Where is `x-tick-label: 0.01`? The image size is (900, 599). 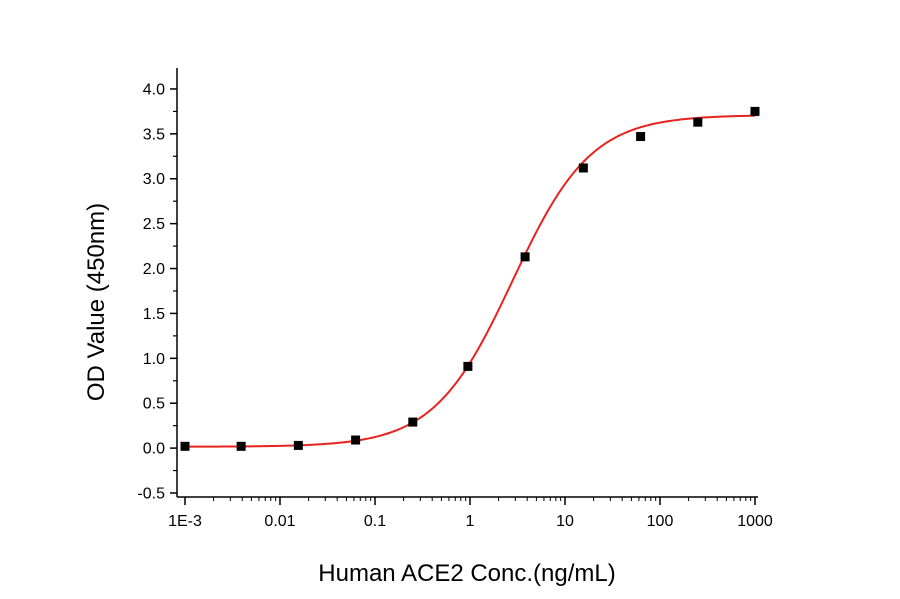 x-tick-label: 0.01 is located at coordinates (279, 521).